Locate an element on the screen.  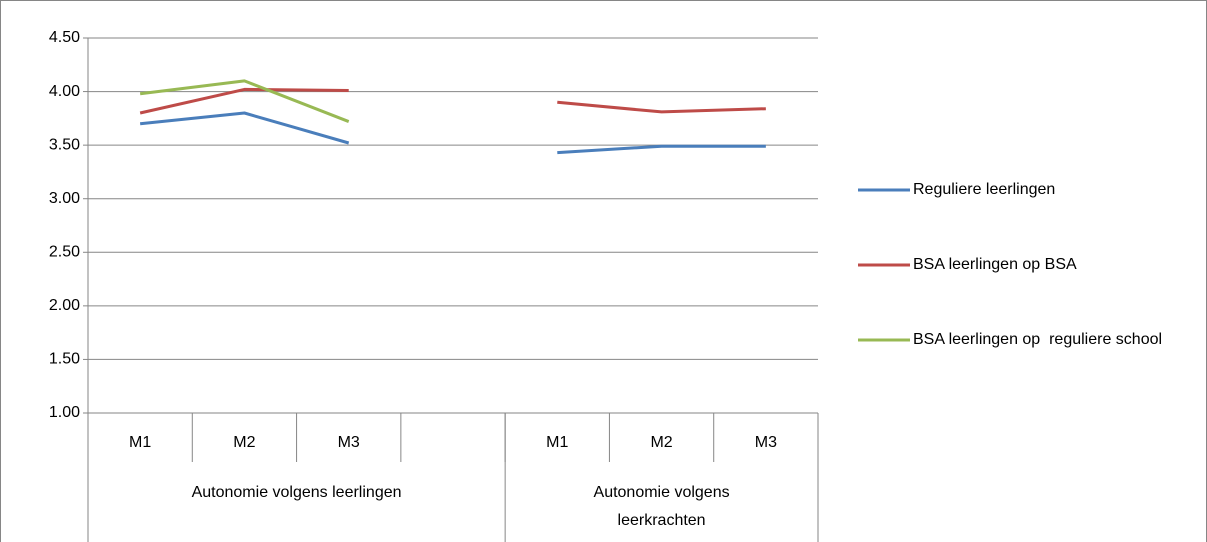
group-label: Autonomie volgens leerlingen is located at coordinates (296, 492).